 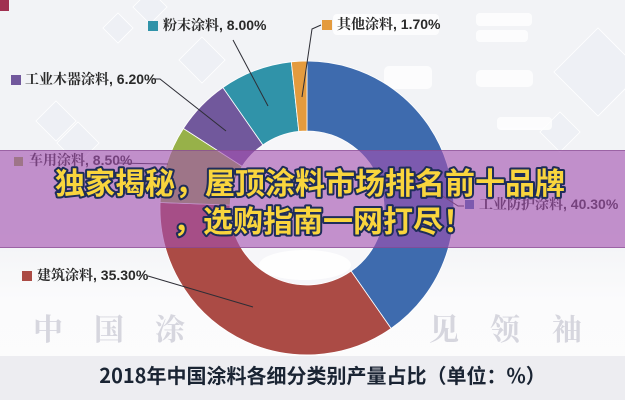 I want to click on svg-text: 独家揭秘，屋顶涂料市场排名前十品牌, so click(x=310, y=181).